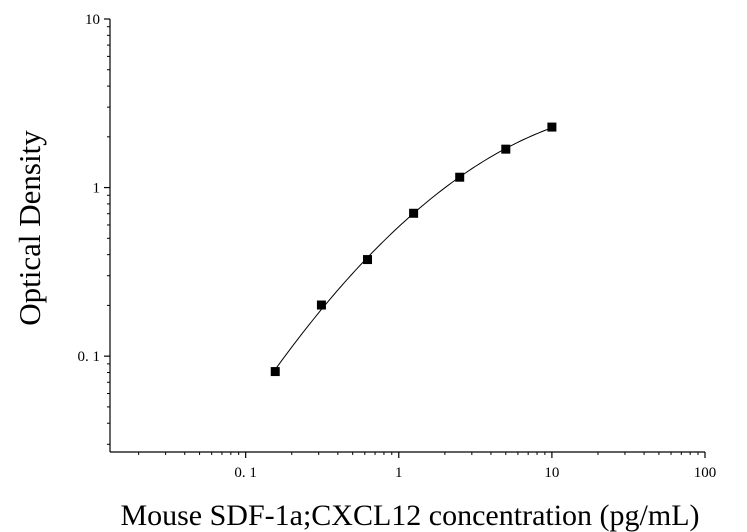  What do you see at coordinates (399, 473) in the screenshot?
I see `x-tick-label: 1` at bounding box center [399, 473].